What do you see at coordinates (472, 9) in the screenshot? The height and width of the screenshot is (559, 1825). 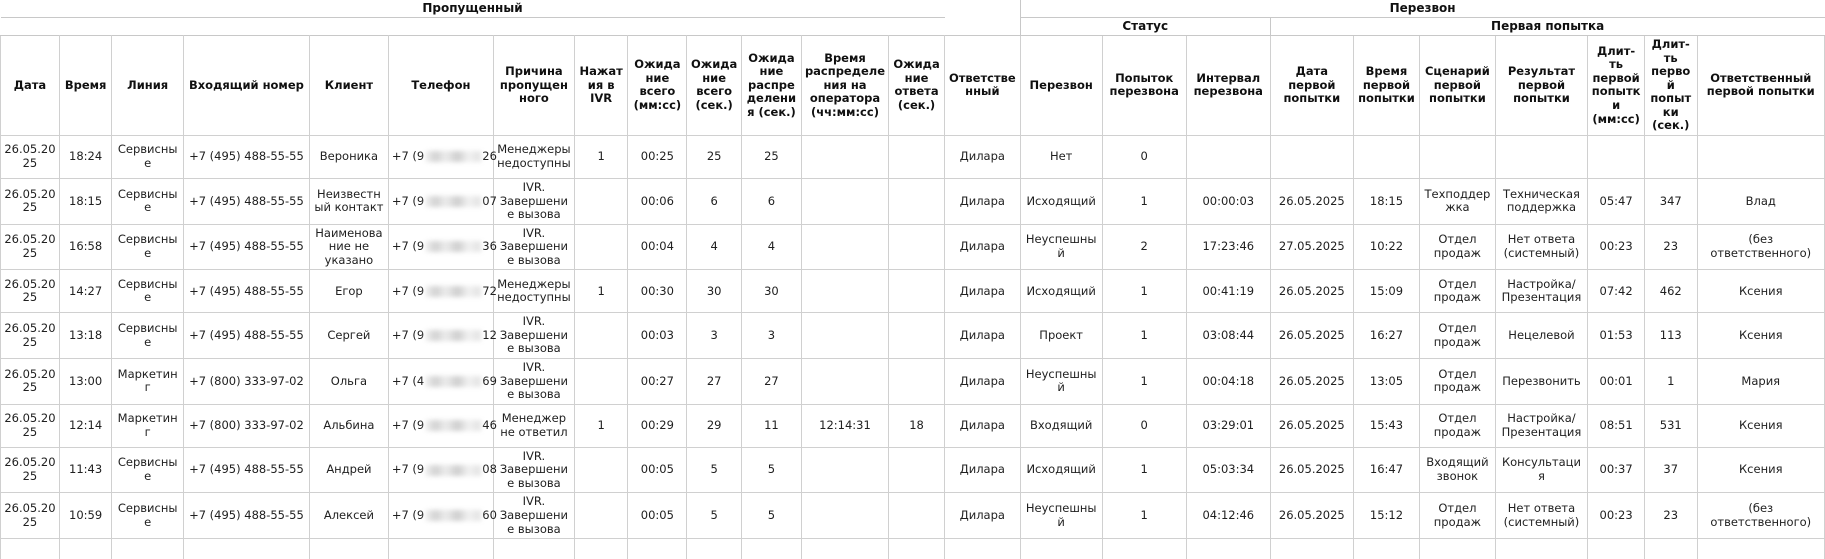 I see `group-header-missed: Пропущенный` at bounding box center [472, 9].